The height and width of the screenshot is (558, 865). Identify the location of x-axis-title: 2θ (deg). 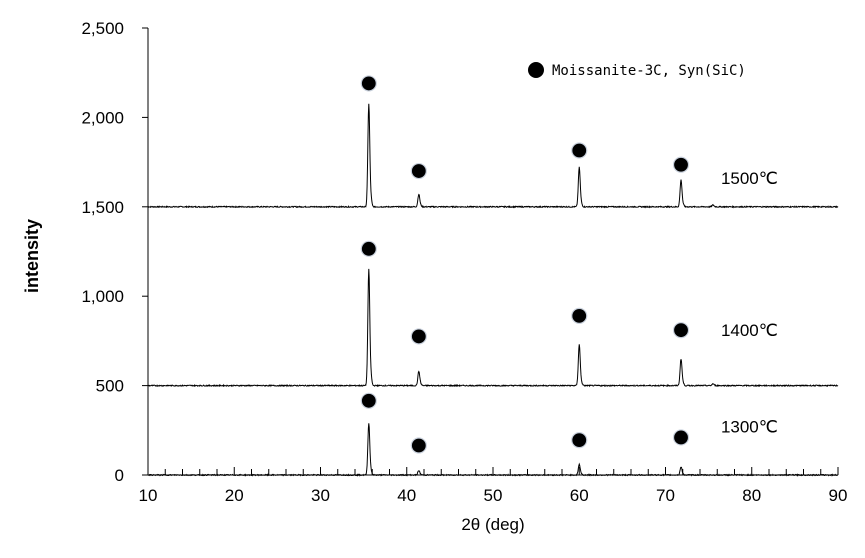
(492, 524).